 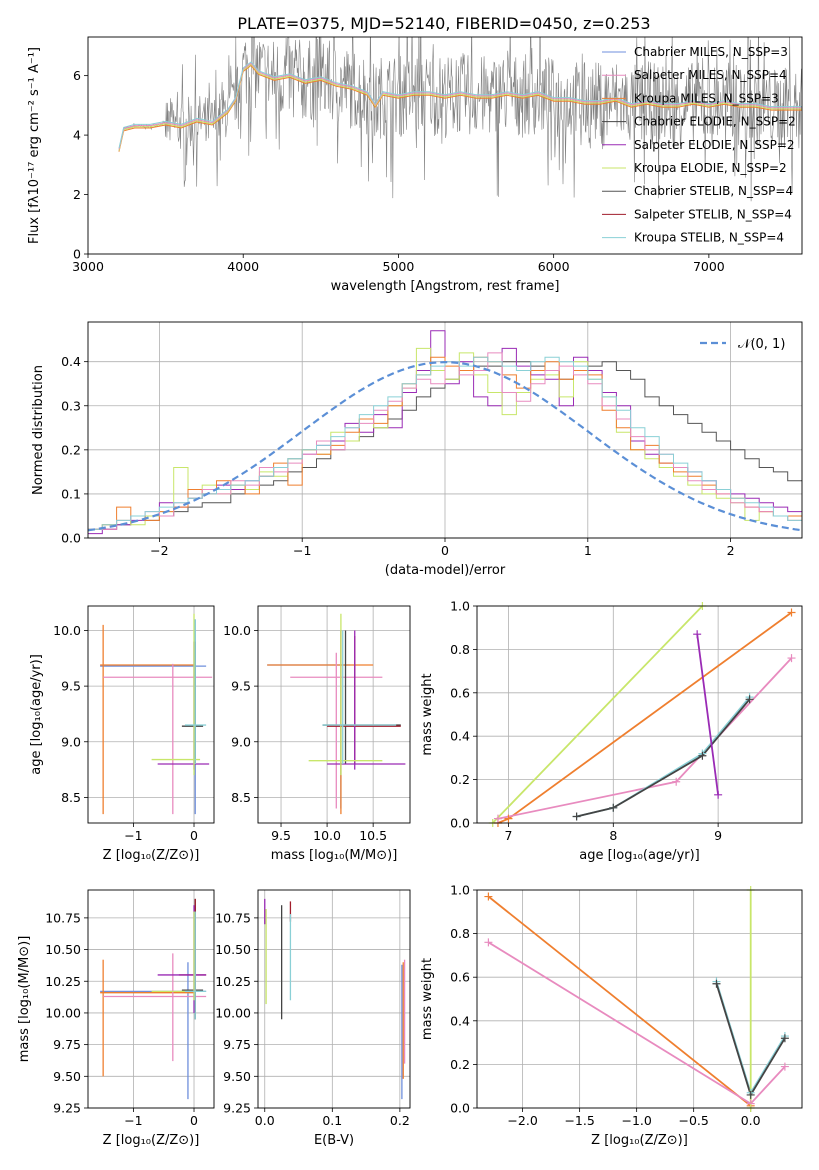 I want to click on legend-label: Kroupa MILES, N_SSP=3, so click(x=706, y=98).